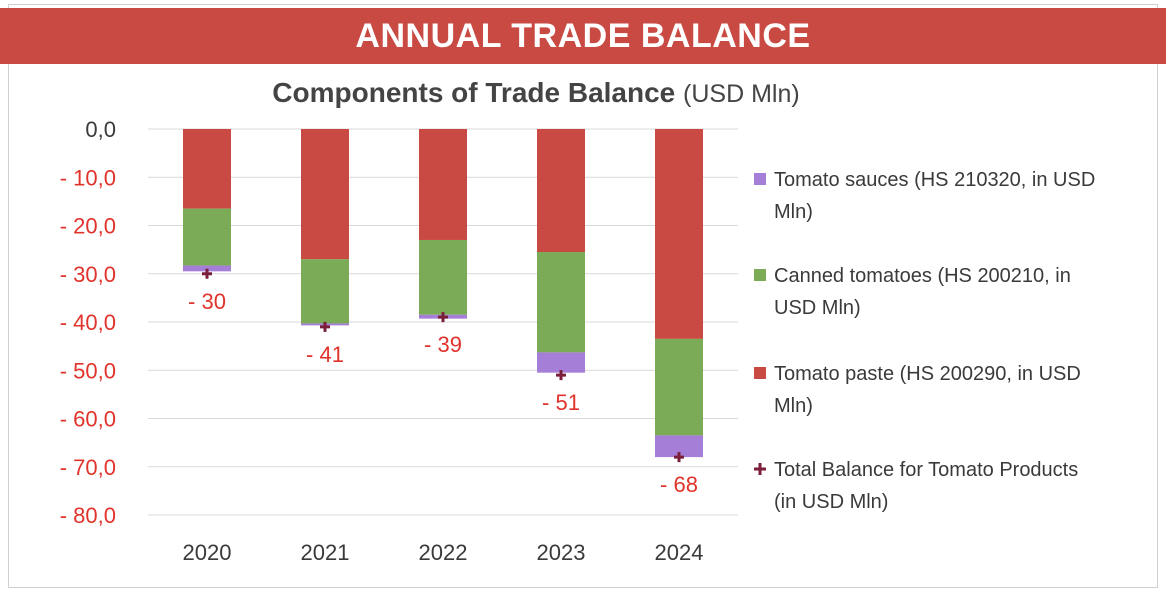 Image resolution: width=1166 pixels, height=594 pixels. Describe the element at coordinates (88, 419) in the screenshot. I see `y-tick-label: - 60,0` at that location.